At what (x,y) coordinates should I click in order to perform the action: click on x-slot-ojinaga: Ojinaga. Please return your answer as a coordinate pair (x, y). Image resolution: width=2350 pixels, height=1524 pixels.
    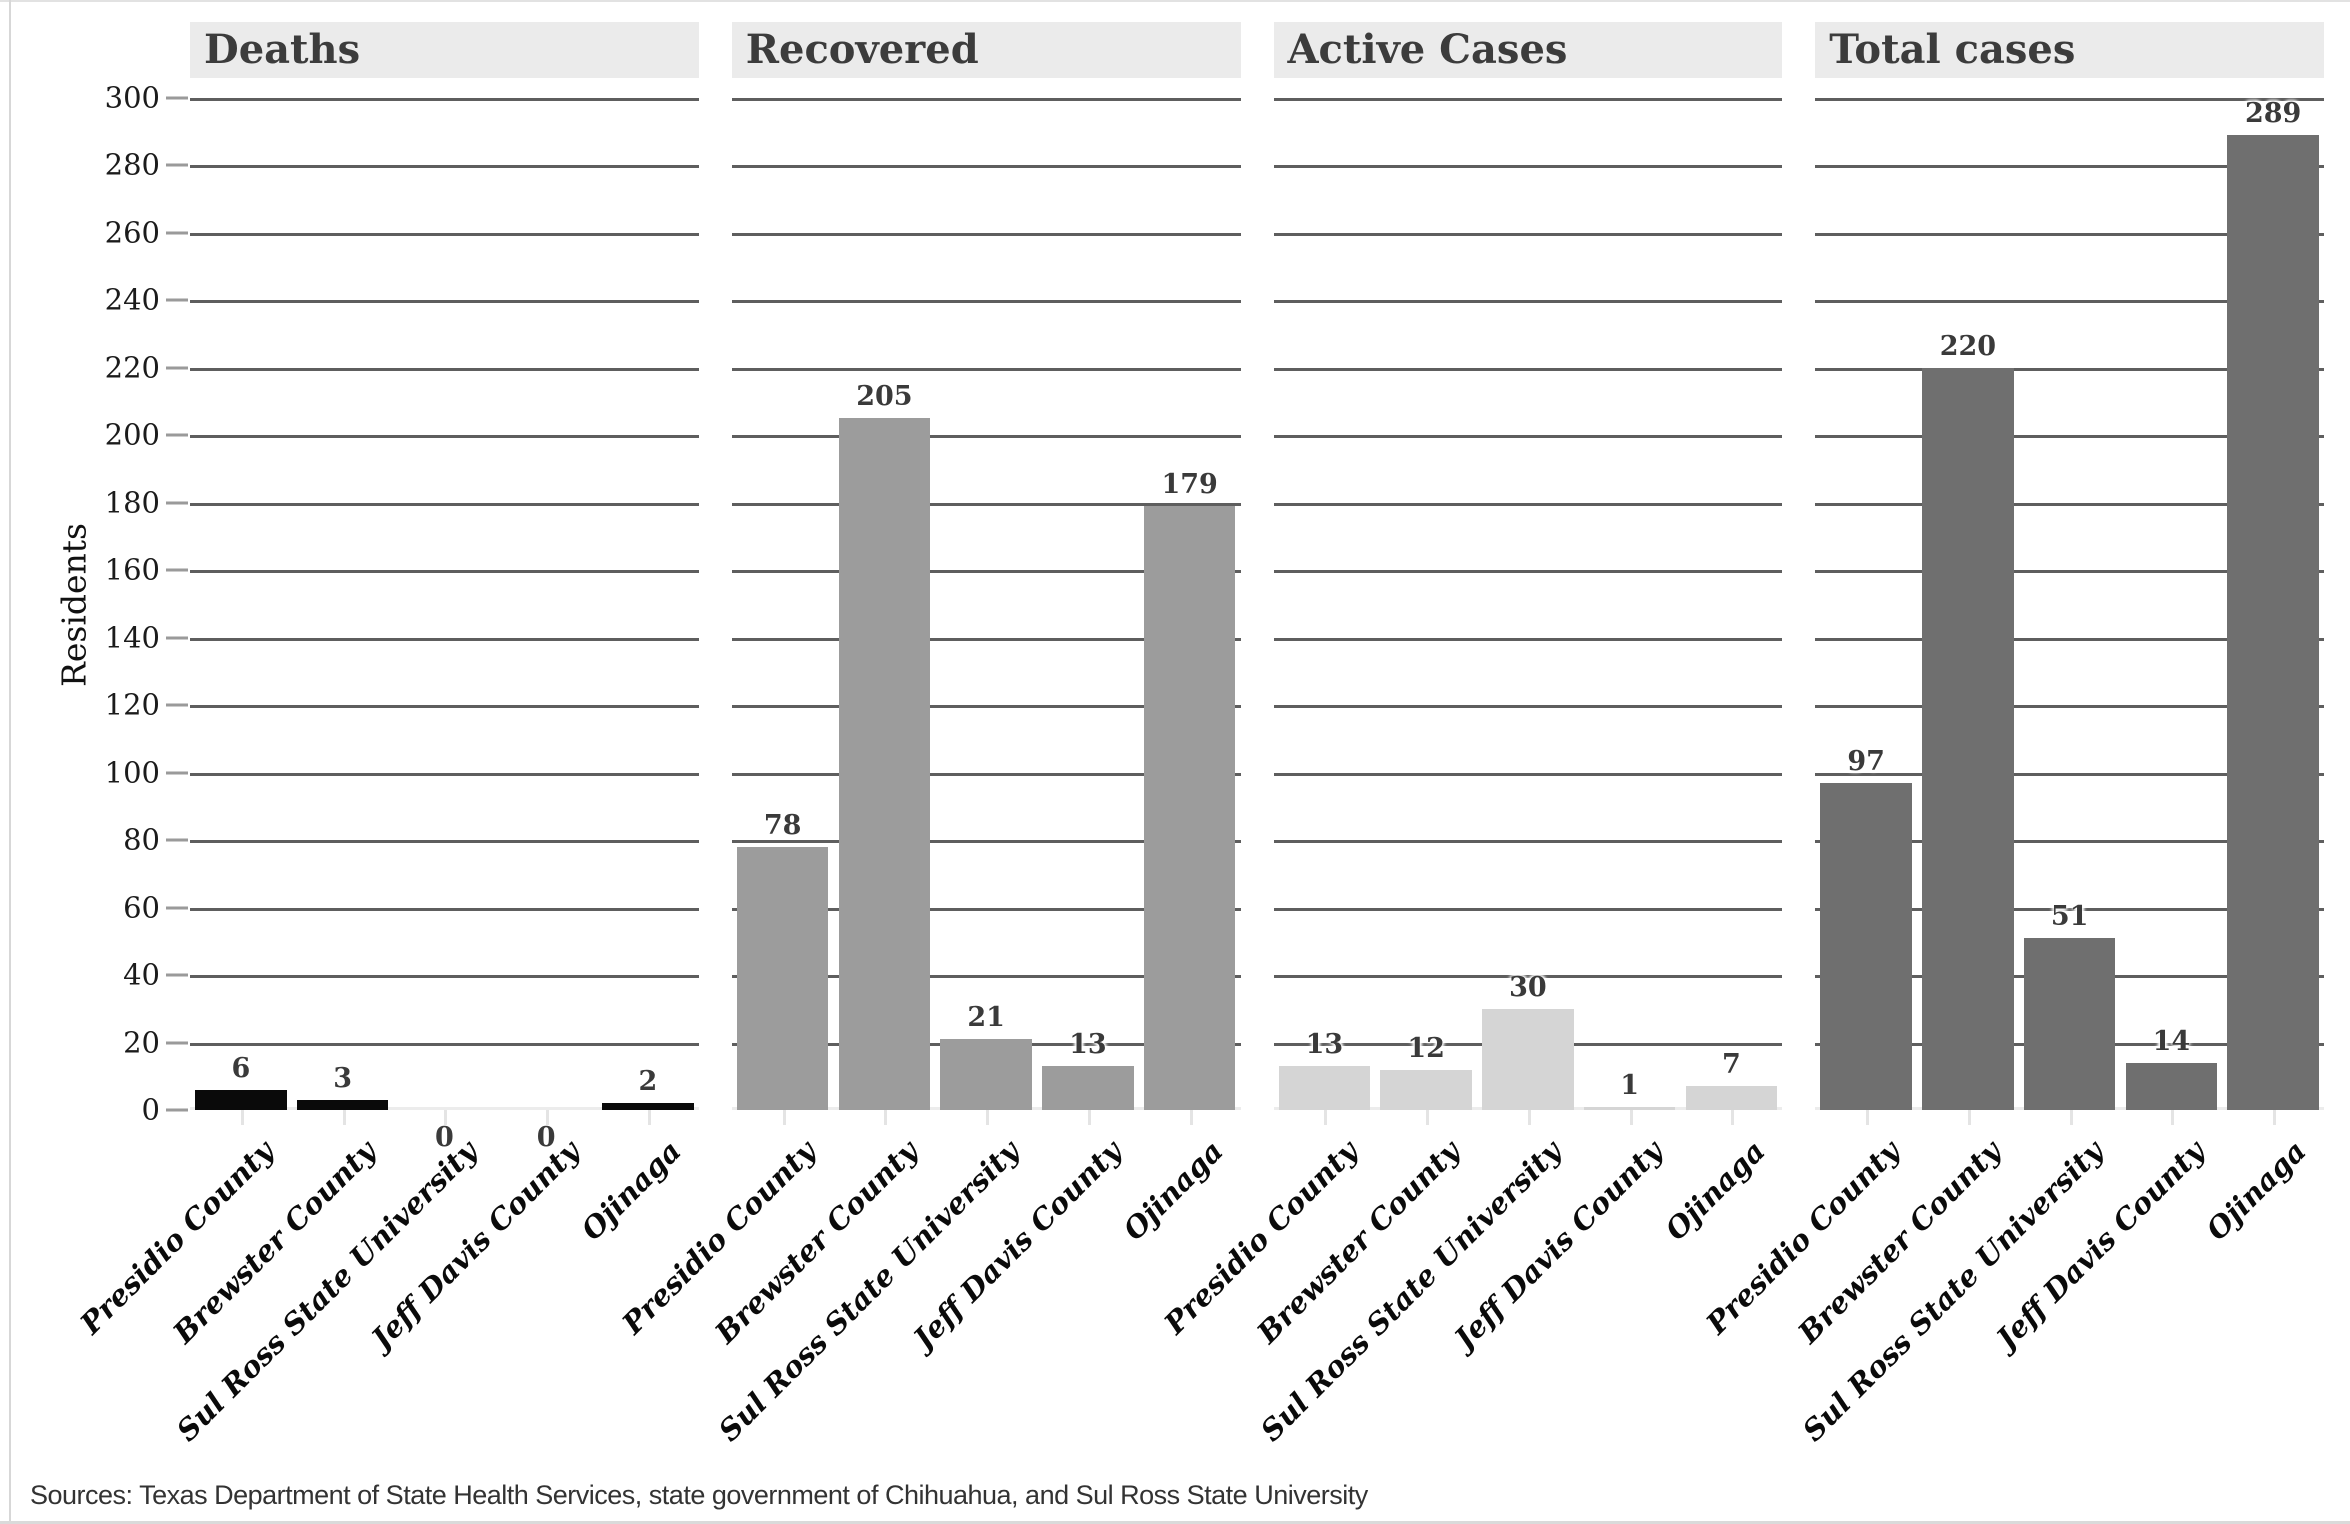
    Looking at the image, I should click on (1720, 1285).